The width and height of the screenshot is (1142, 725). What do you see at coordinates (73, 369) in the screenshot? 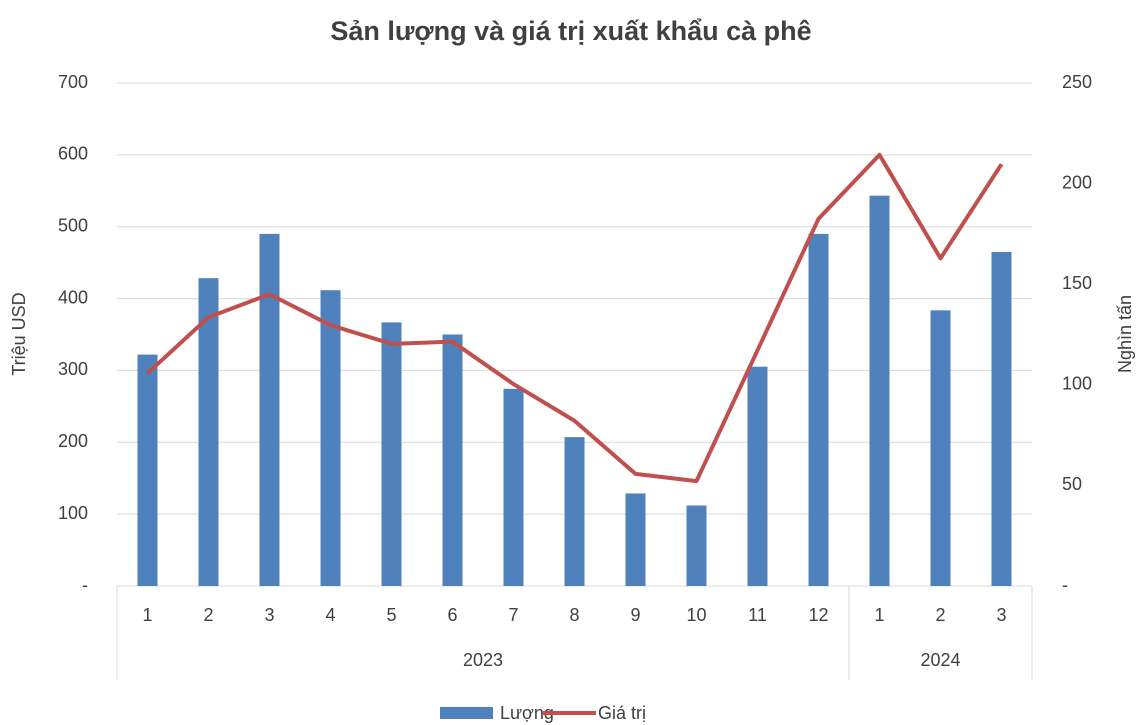
I see `y-tick-label: 300` at bounding box center [73, 369].